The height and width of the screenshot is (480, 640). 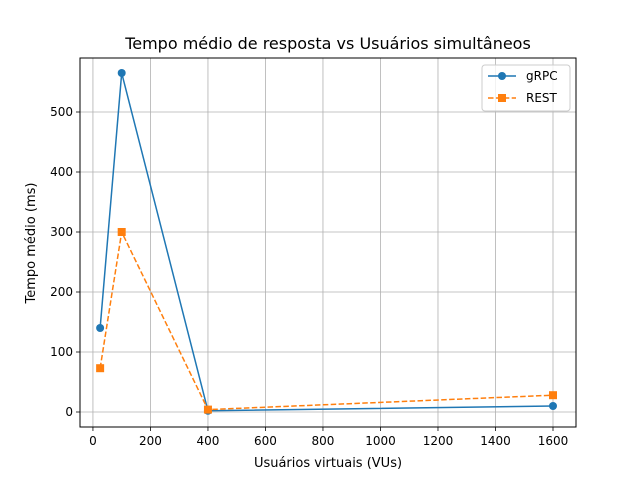 What do you see at coordinates (93, 441) in the screenshot?
I see `x-tick-label: 0` at bounding box center [93, 441].